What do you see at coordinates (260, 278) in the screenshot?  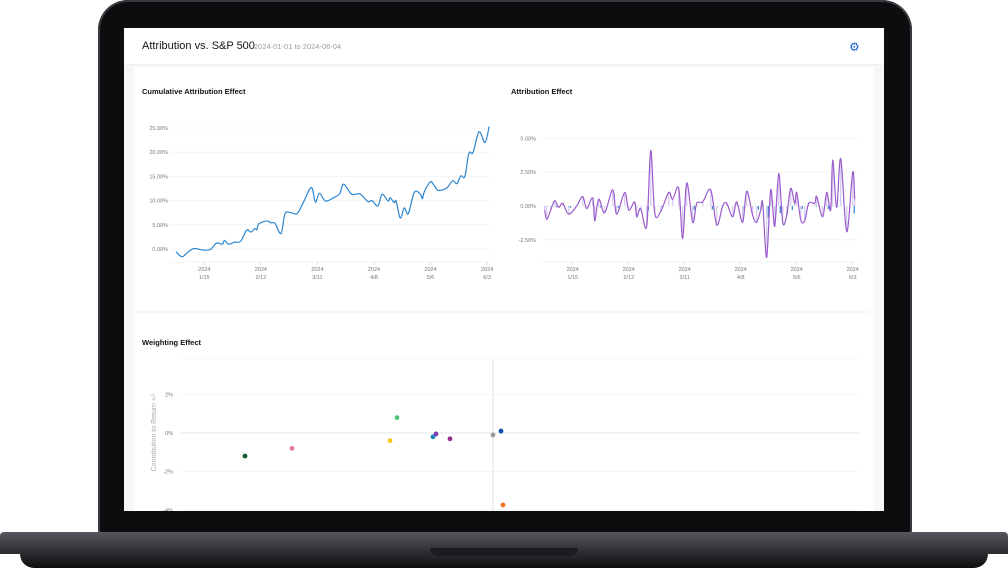 I see `x-tick-label: 2/12` at bounding box center [260, 278].